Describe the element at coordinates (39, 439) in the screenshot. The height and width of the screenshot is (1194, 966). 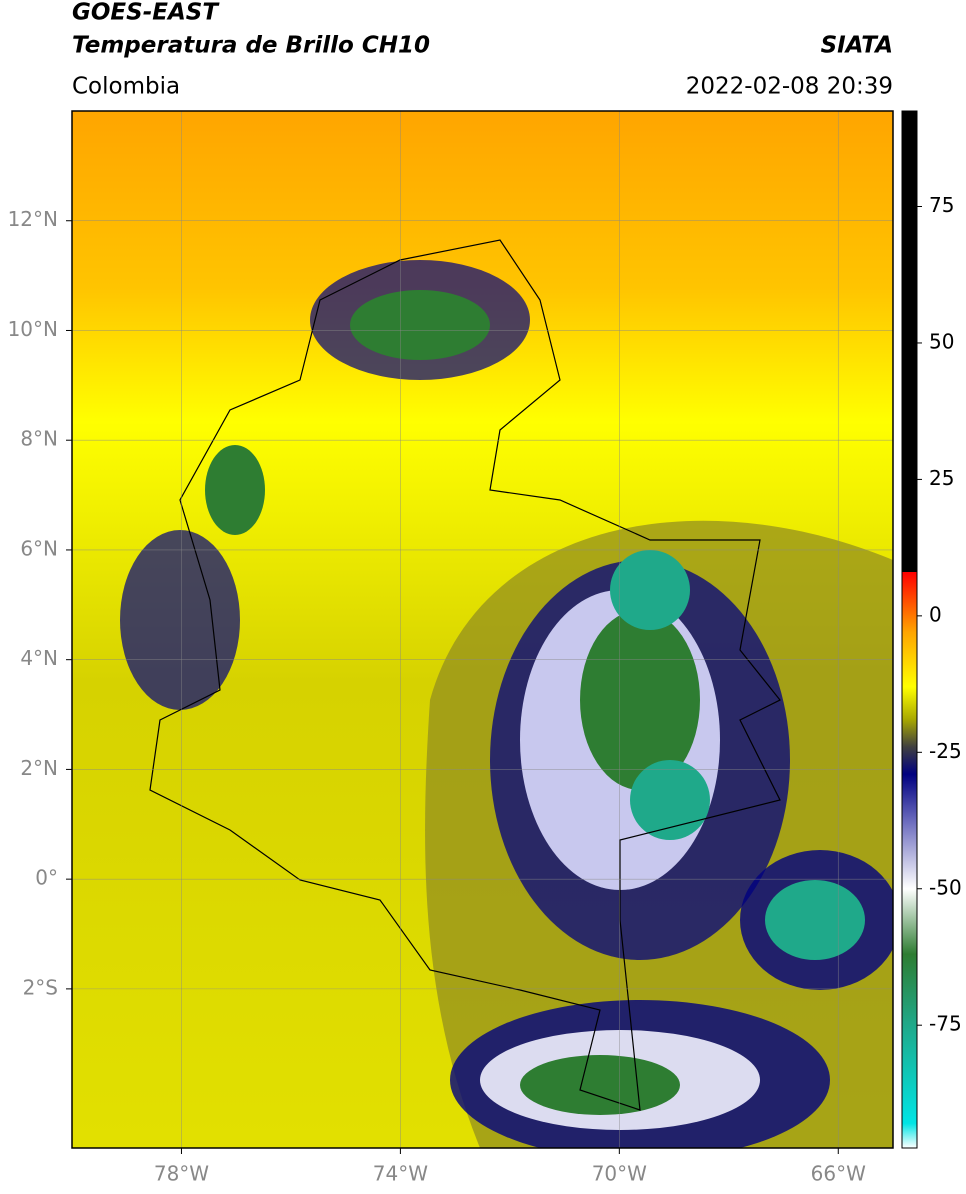
I see `y-tick-label: 8°N` at that location.